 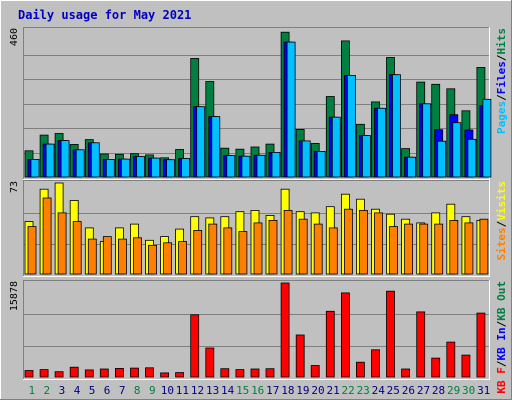 I want to click on x-tick-label: 29, so click(x=453, y=390).